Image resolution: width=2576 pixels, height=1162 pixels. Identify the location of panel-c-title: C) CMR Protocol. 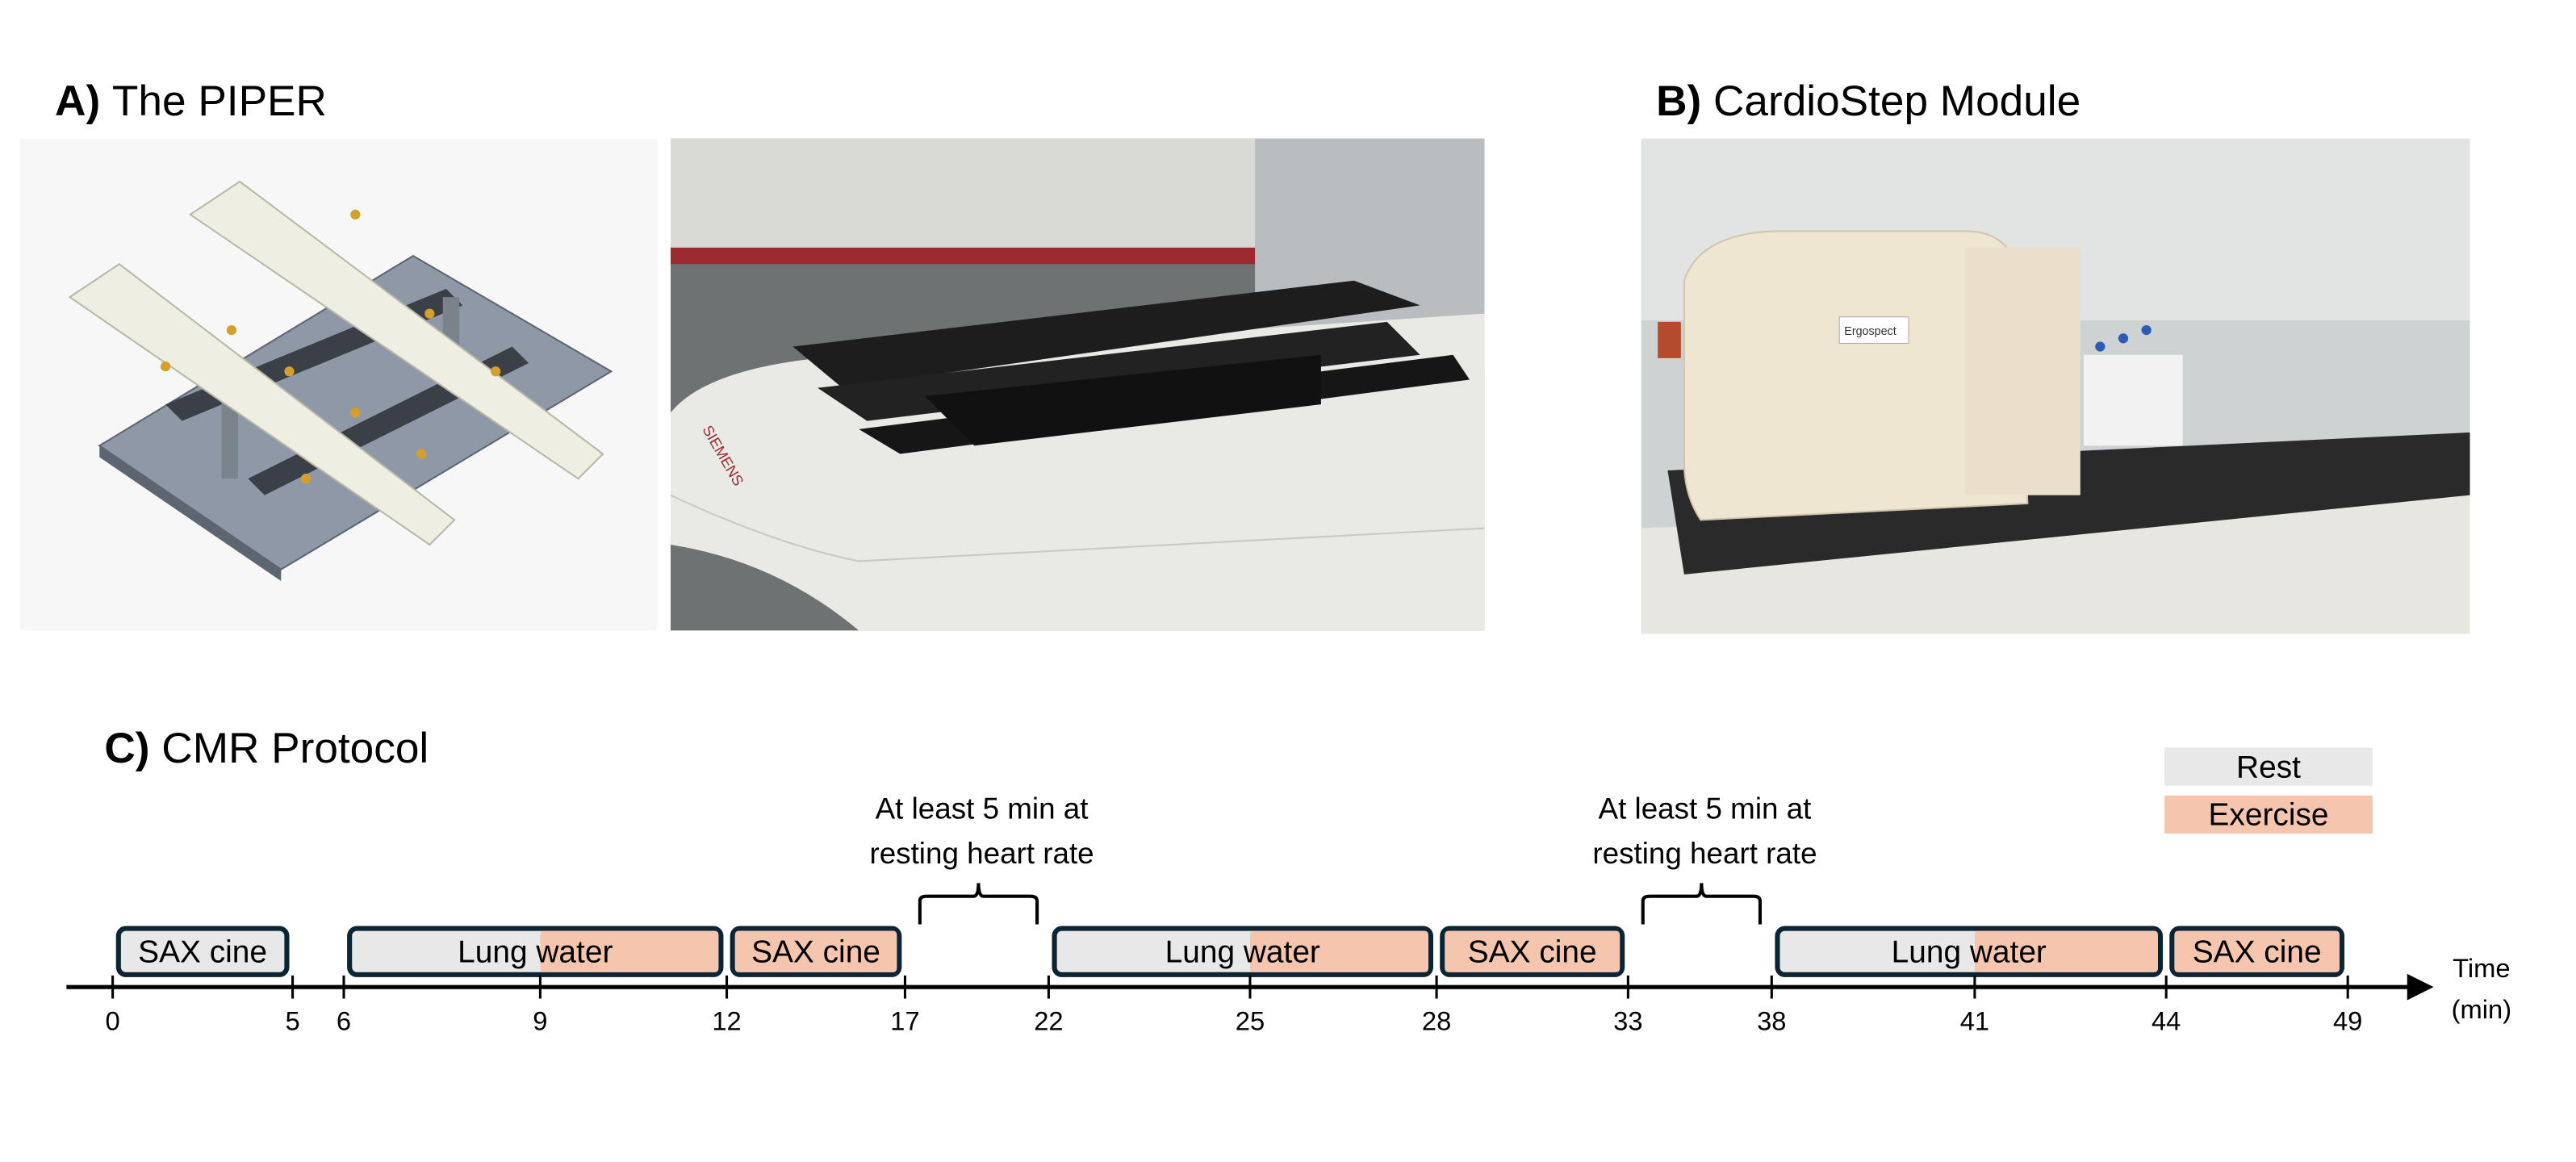
(266, 748).